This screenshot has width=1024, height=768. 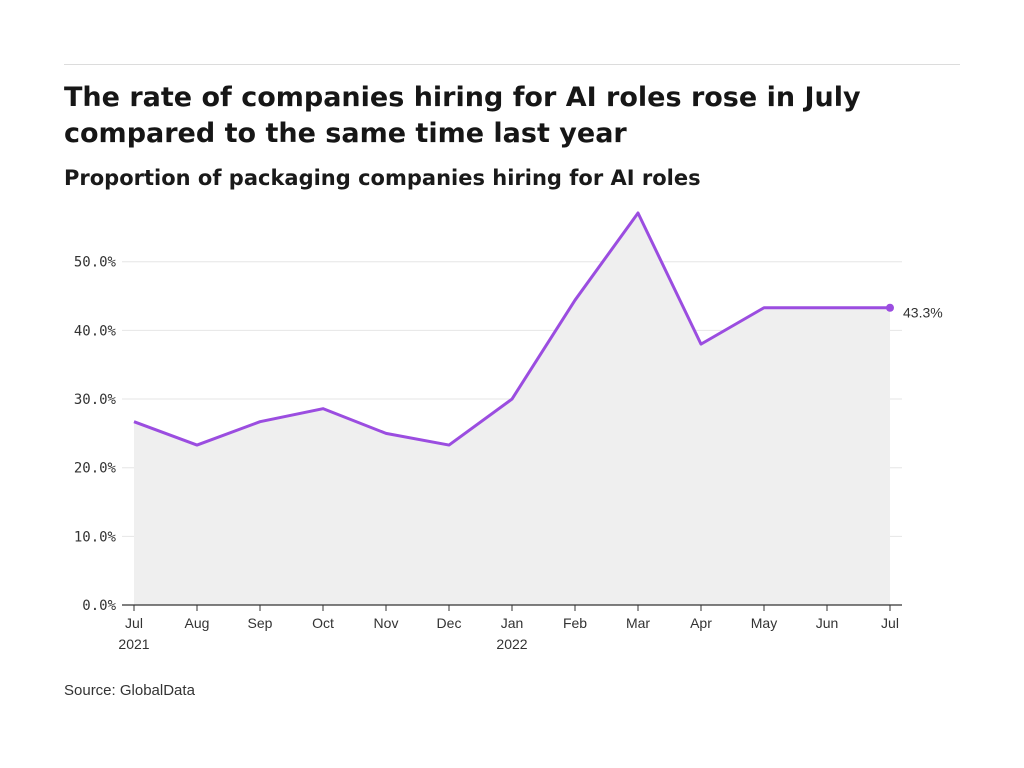 I want to click on x-tick-label: Jun, so click(x=827, y=623).